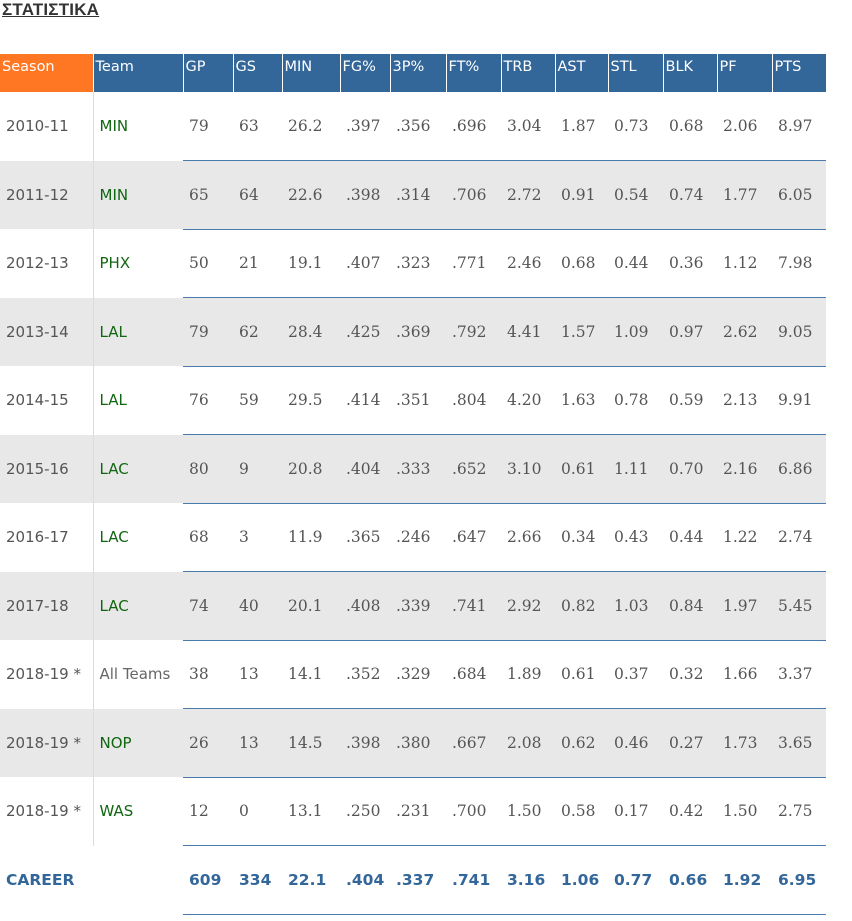 The image size is (852, 921). I want to click on stat-cell-ast: 0.91, so click(581, 195).